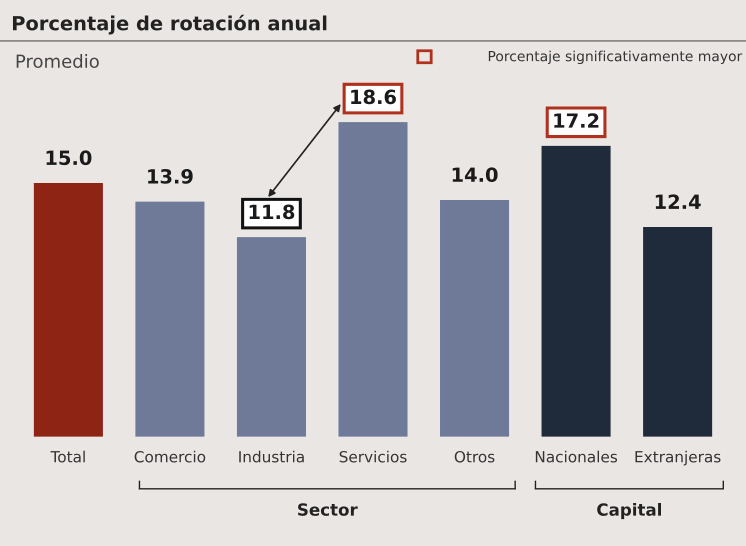 The width and height of the screenshot is (746, 546). What do you see at coordinates (475, 174) in the screenshot?
I see `data-label: 14.0` at bounding box center [475, 174].